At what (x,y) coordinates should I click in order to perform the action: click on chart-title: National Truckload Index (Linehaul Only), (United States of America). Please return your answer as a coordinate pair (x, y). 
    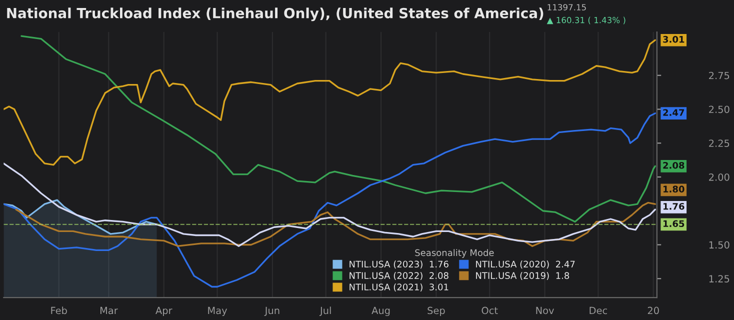
    Looking at the image, I should click on (275, 15).